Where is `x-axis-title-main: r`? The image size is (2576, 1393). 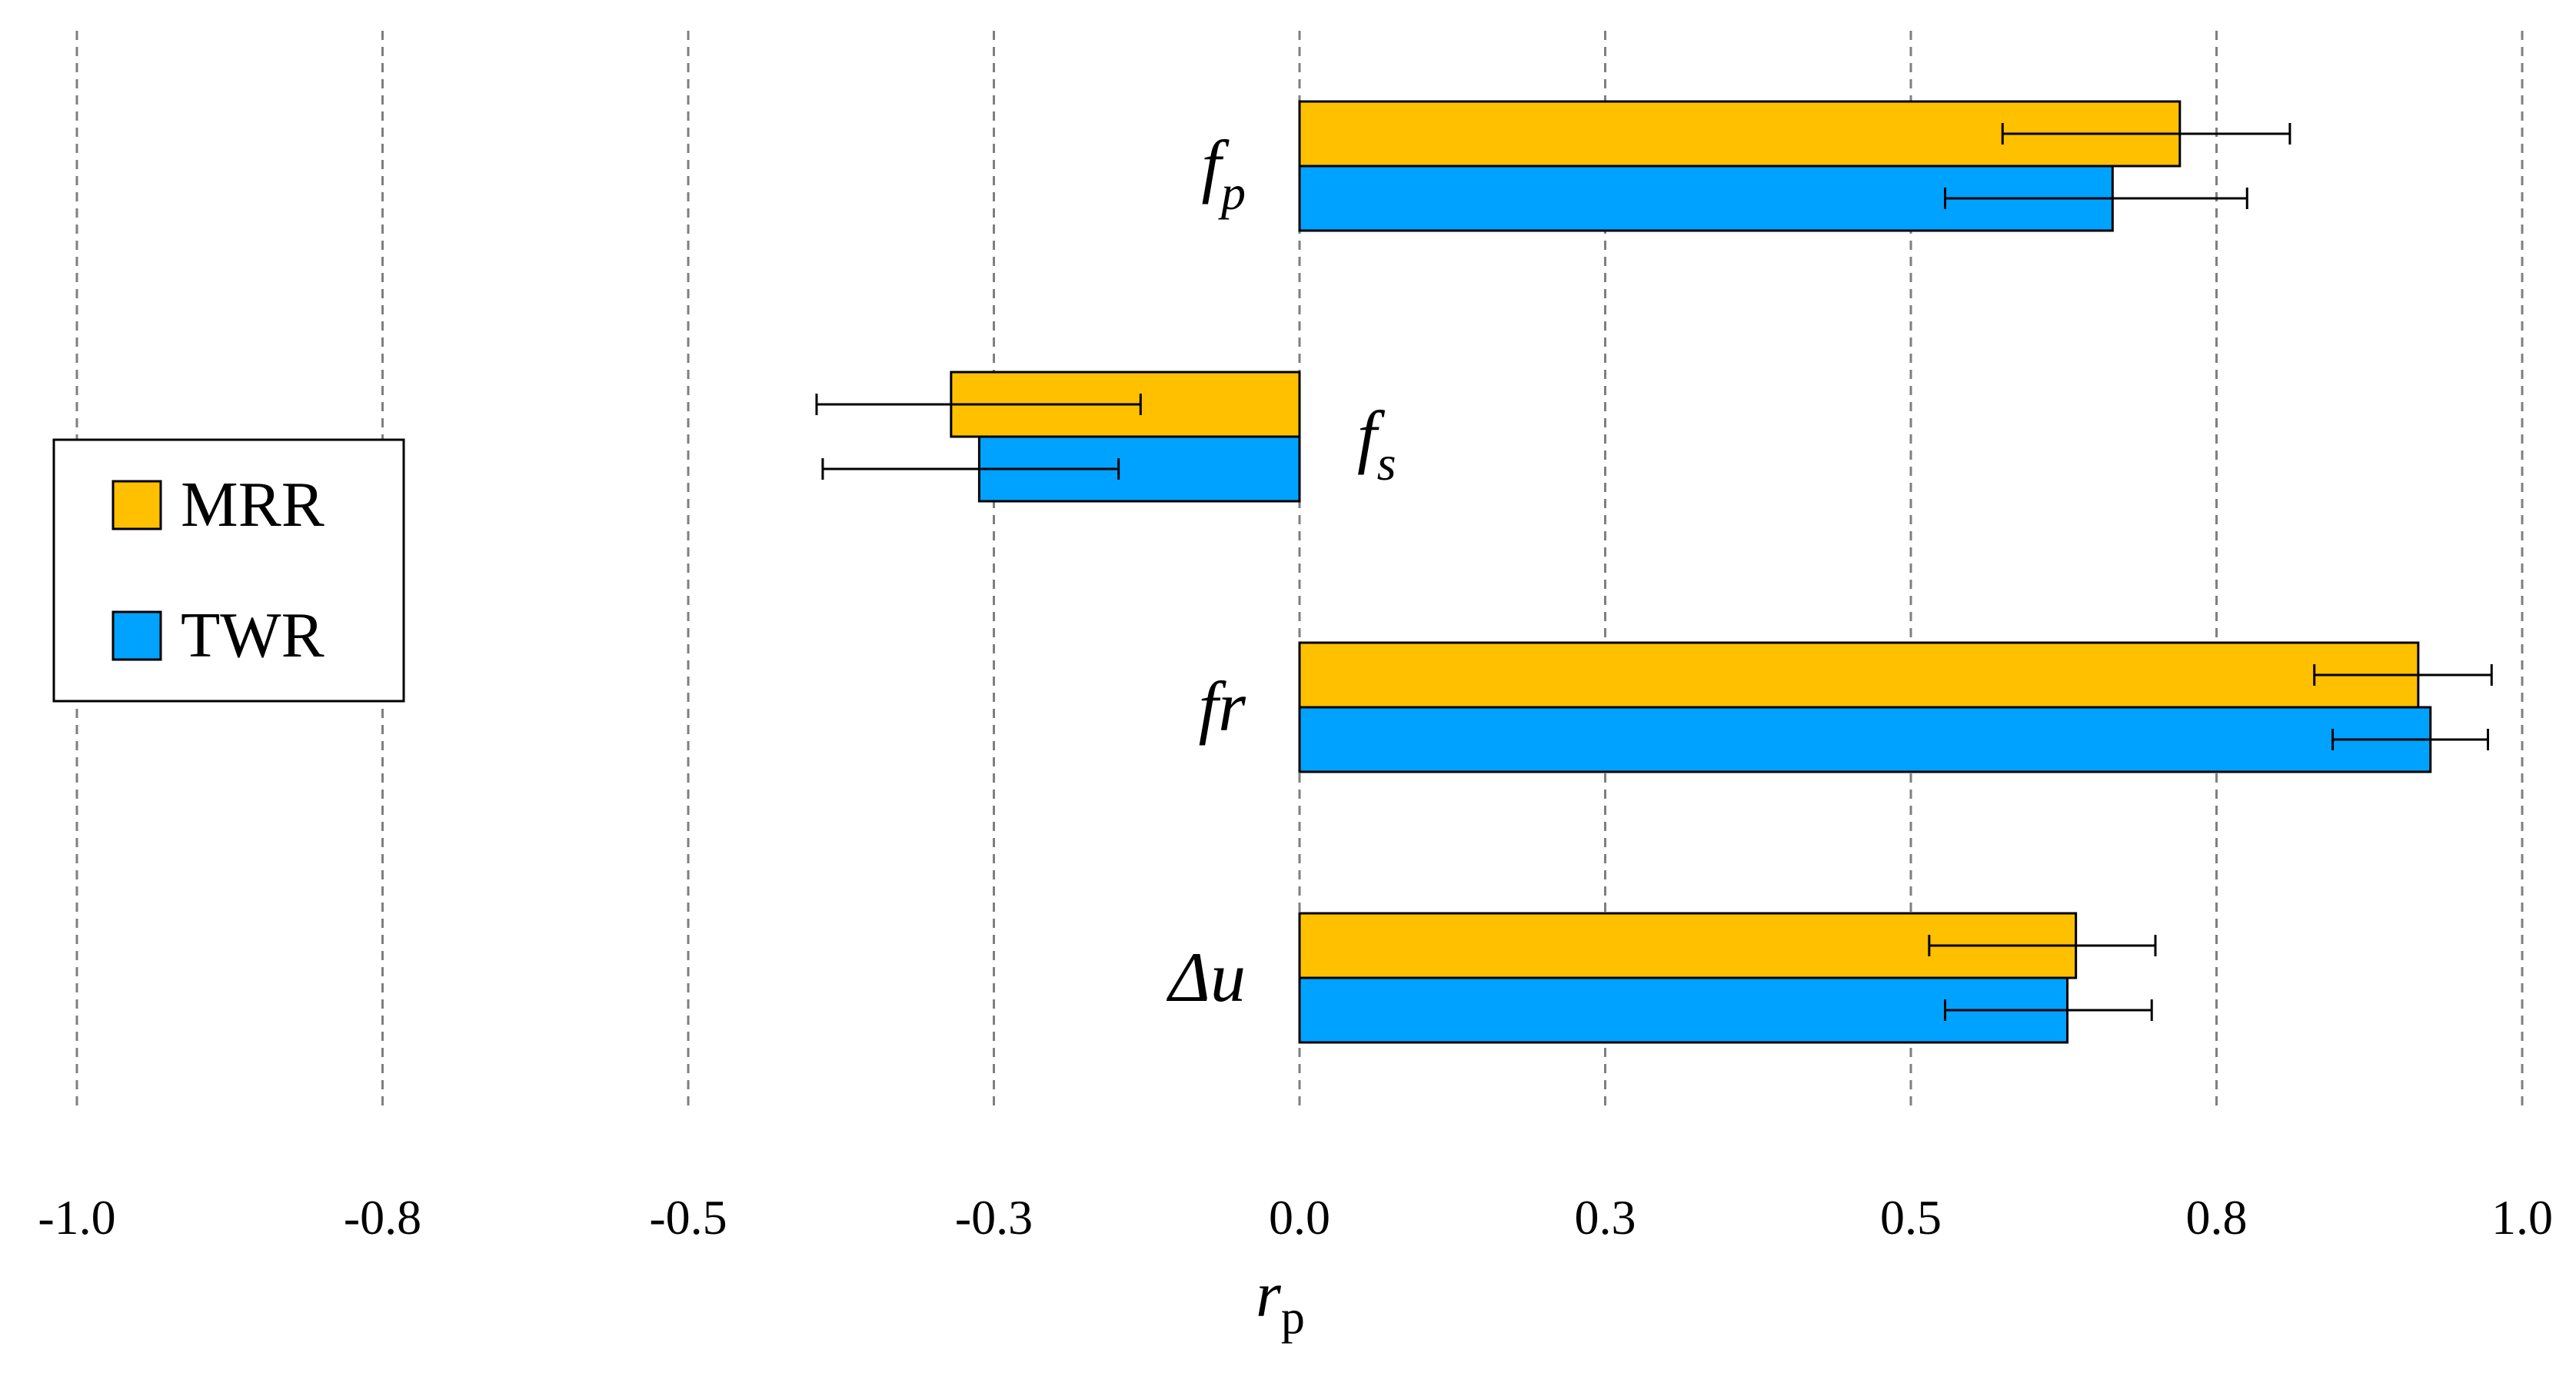 x-axis-title-main: r is located at coordinates (1269, 1295).